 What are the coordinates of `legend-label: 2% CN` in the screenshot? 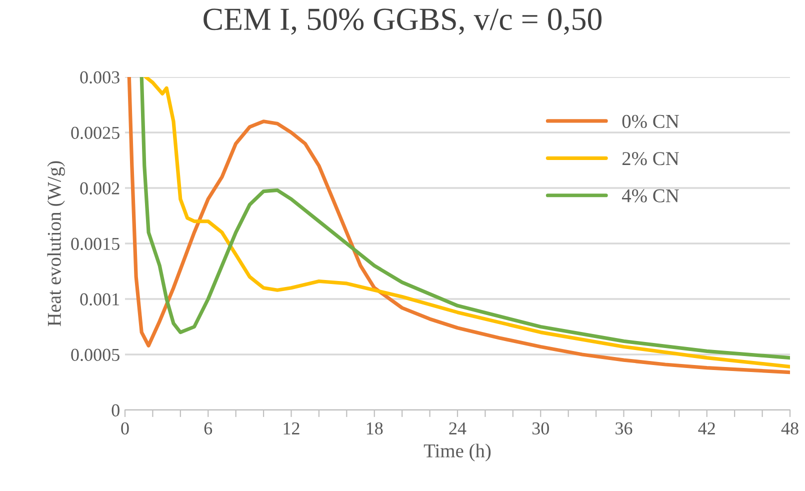 It's located at (650, 159).